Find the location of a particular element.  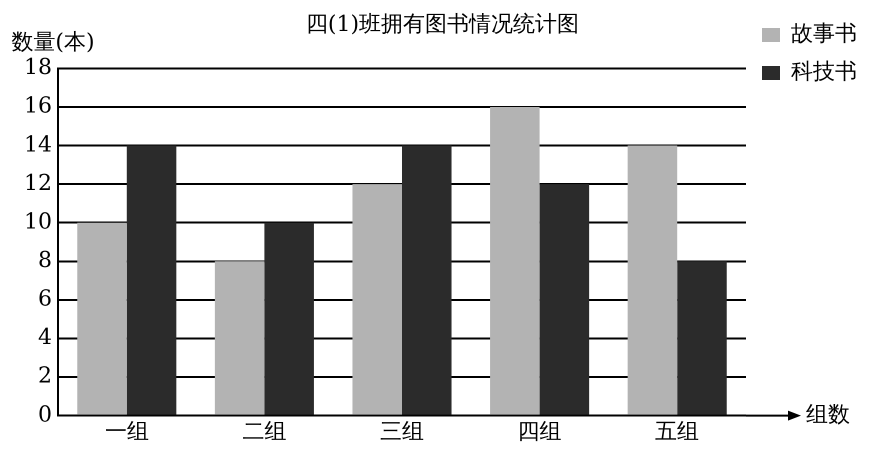

y-tick-label: 8 is located at coordinates (45, 261).